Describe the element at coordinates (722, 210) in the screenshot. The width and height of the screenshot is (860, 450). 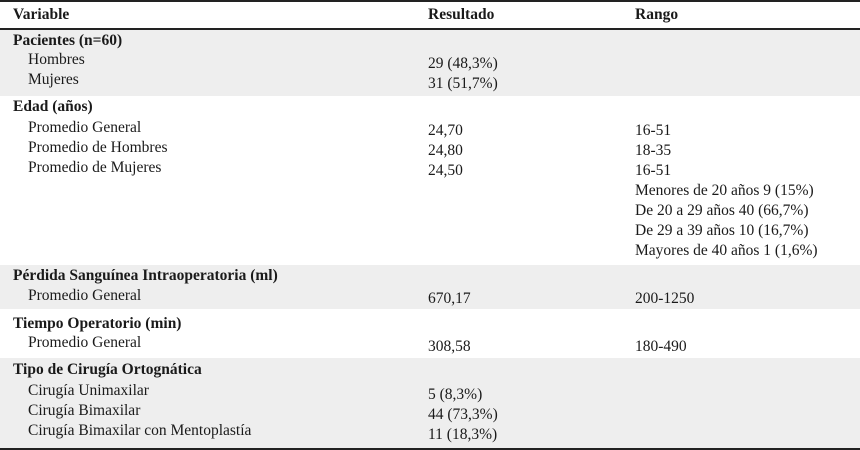
I see `age-bracket-20-29: De 20 a 29 años 40 (66,7%)` at that location.